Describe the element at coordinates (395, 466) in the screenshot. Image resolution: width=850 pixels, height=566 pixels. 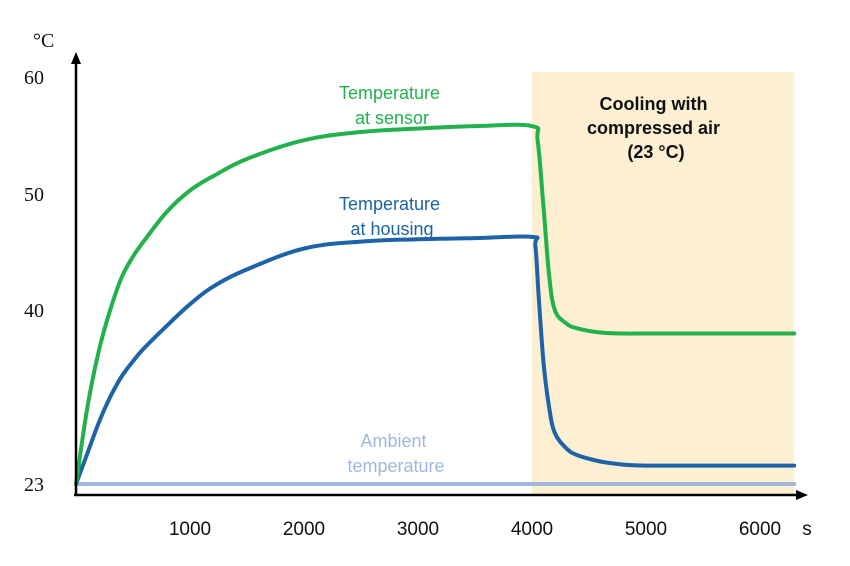
I see `series-label-ambient-line-2: temperature` at that location.